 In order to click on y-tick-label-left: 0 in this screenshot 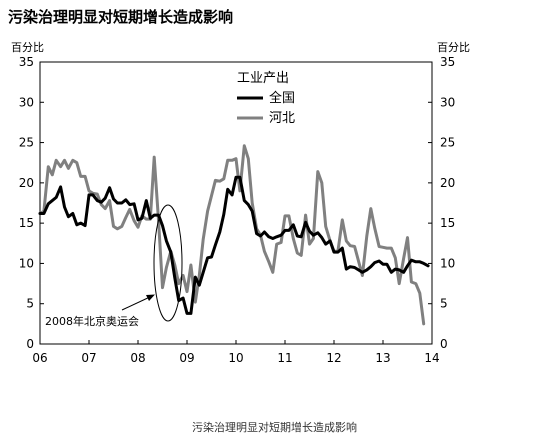, I will do `click(30, 344)`.